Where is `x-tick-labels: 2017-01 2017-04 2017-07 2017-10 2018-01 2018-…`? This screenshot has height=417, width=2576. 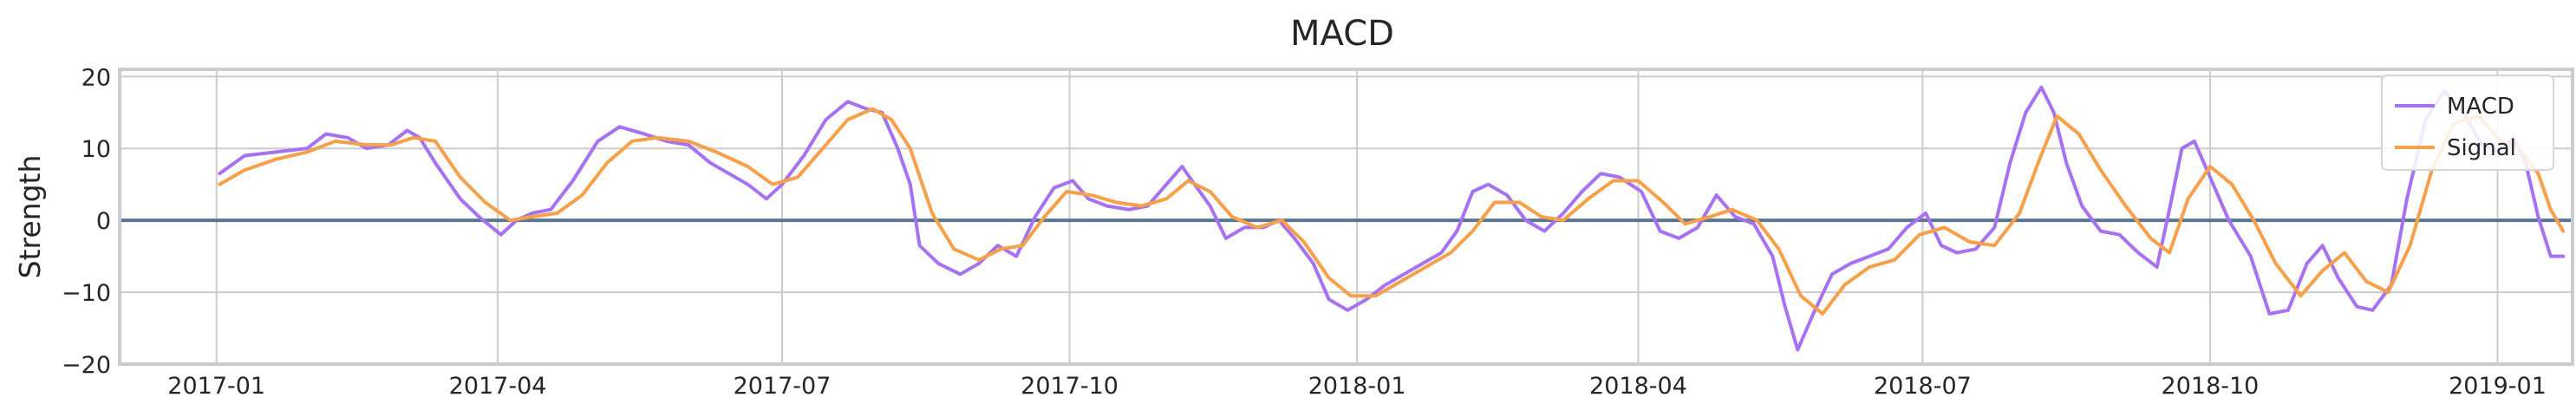
x-tick-labels: 2017-01 2017-04 2017-07 2017-10 2018-01 2018-… is located at coordinates (1357, 386).